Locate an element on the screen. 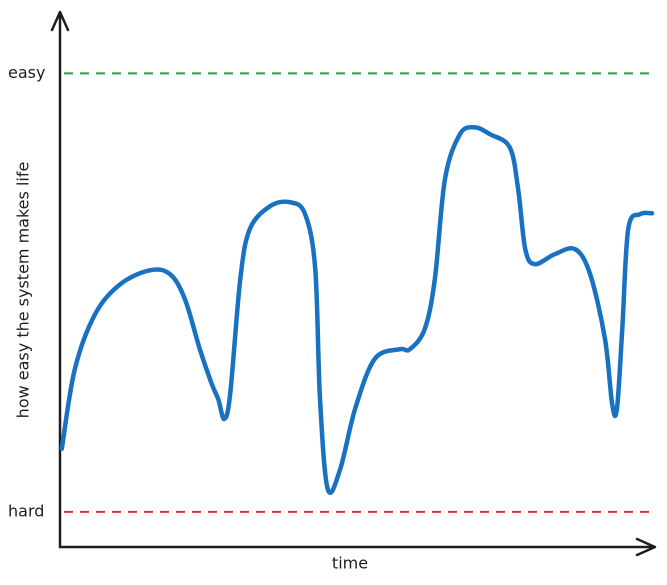 This screenshot has height=585, width=667. x-axis is located at coordinates (357, 547).